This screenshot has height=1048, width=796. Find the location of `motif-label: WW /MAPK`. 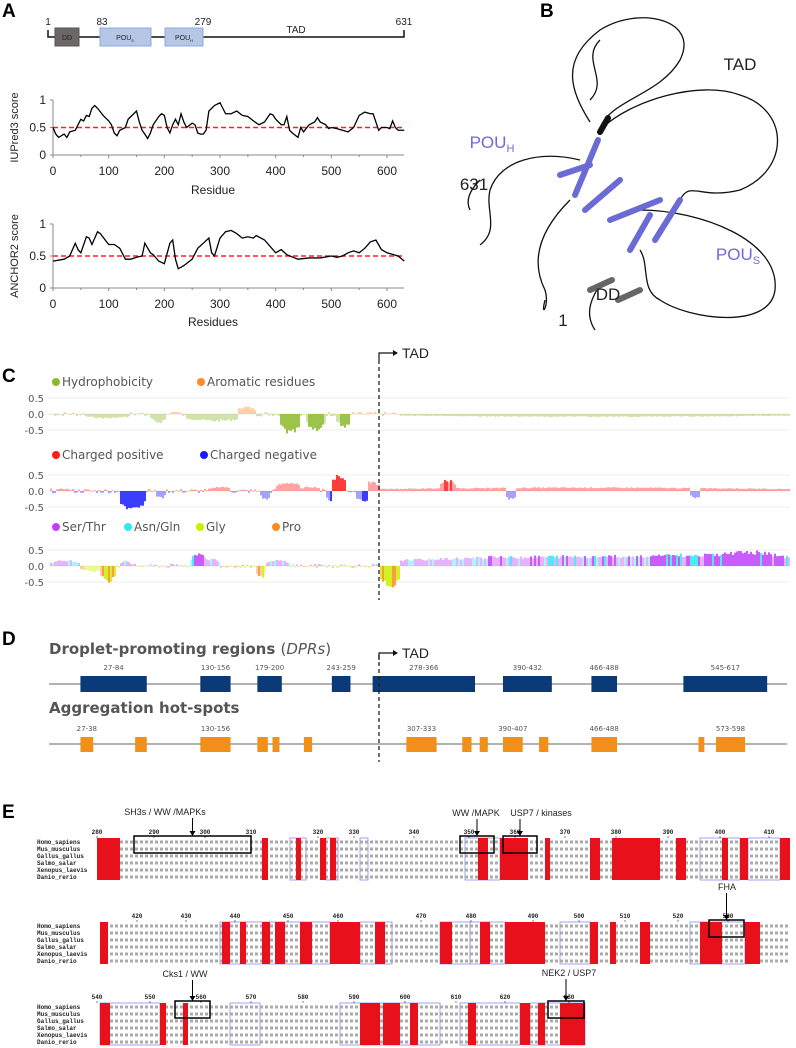

motif-label: WW /MAPK is located at coordinates (476, 813).